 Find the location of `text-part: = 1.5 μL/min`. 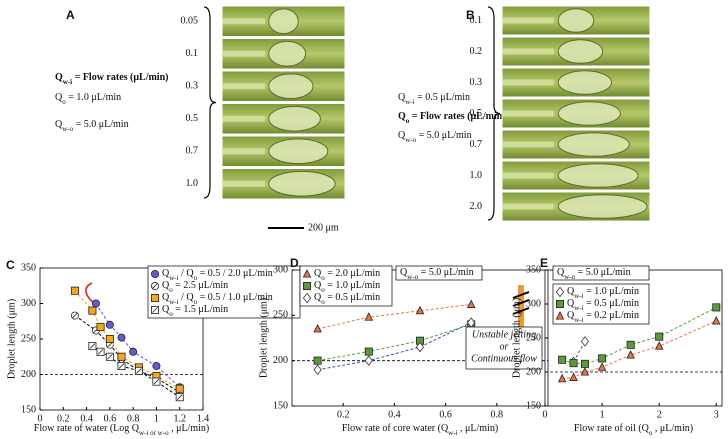

text-part: = 1.5 μL/min is located at coordinates (200, 309).